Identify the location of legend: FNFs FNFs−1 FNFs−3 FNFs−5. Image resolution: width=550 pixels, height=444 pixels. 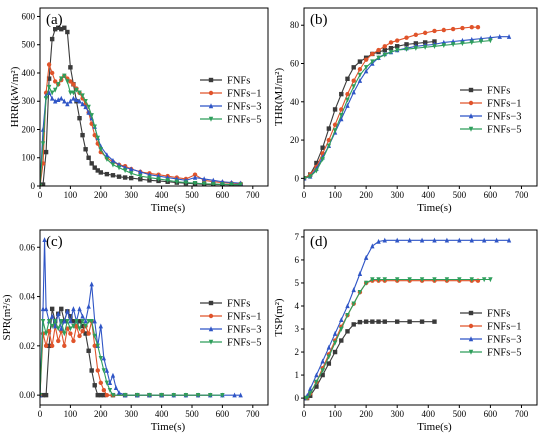
(231, 324).